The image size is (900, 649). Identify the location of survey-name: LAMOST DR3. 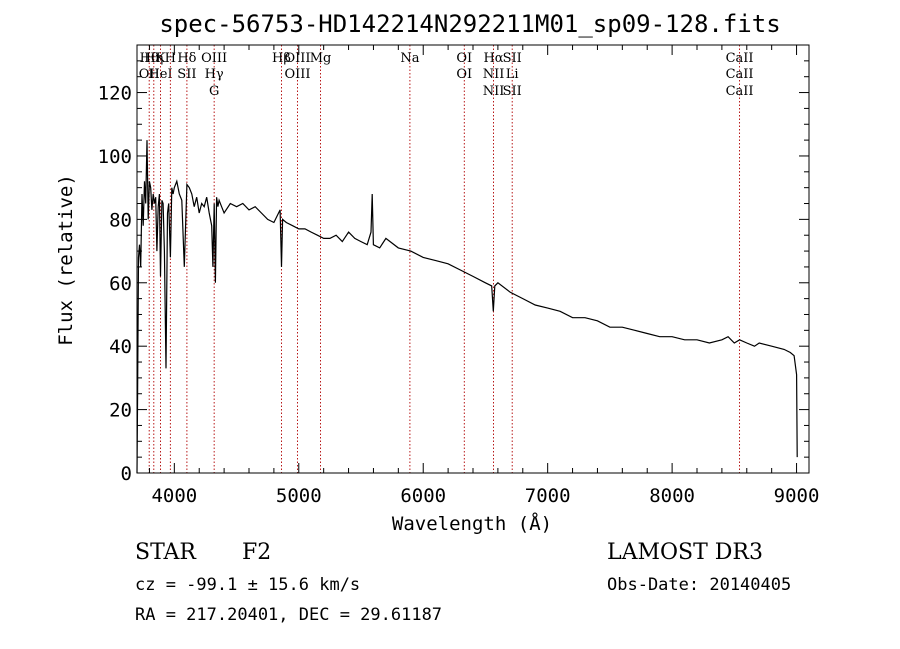
(685, 552).